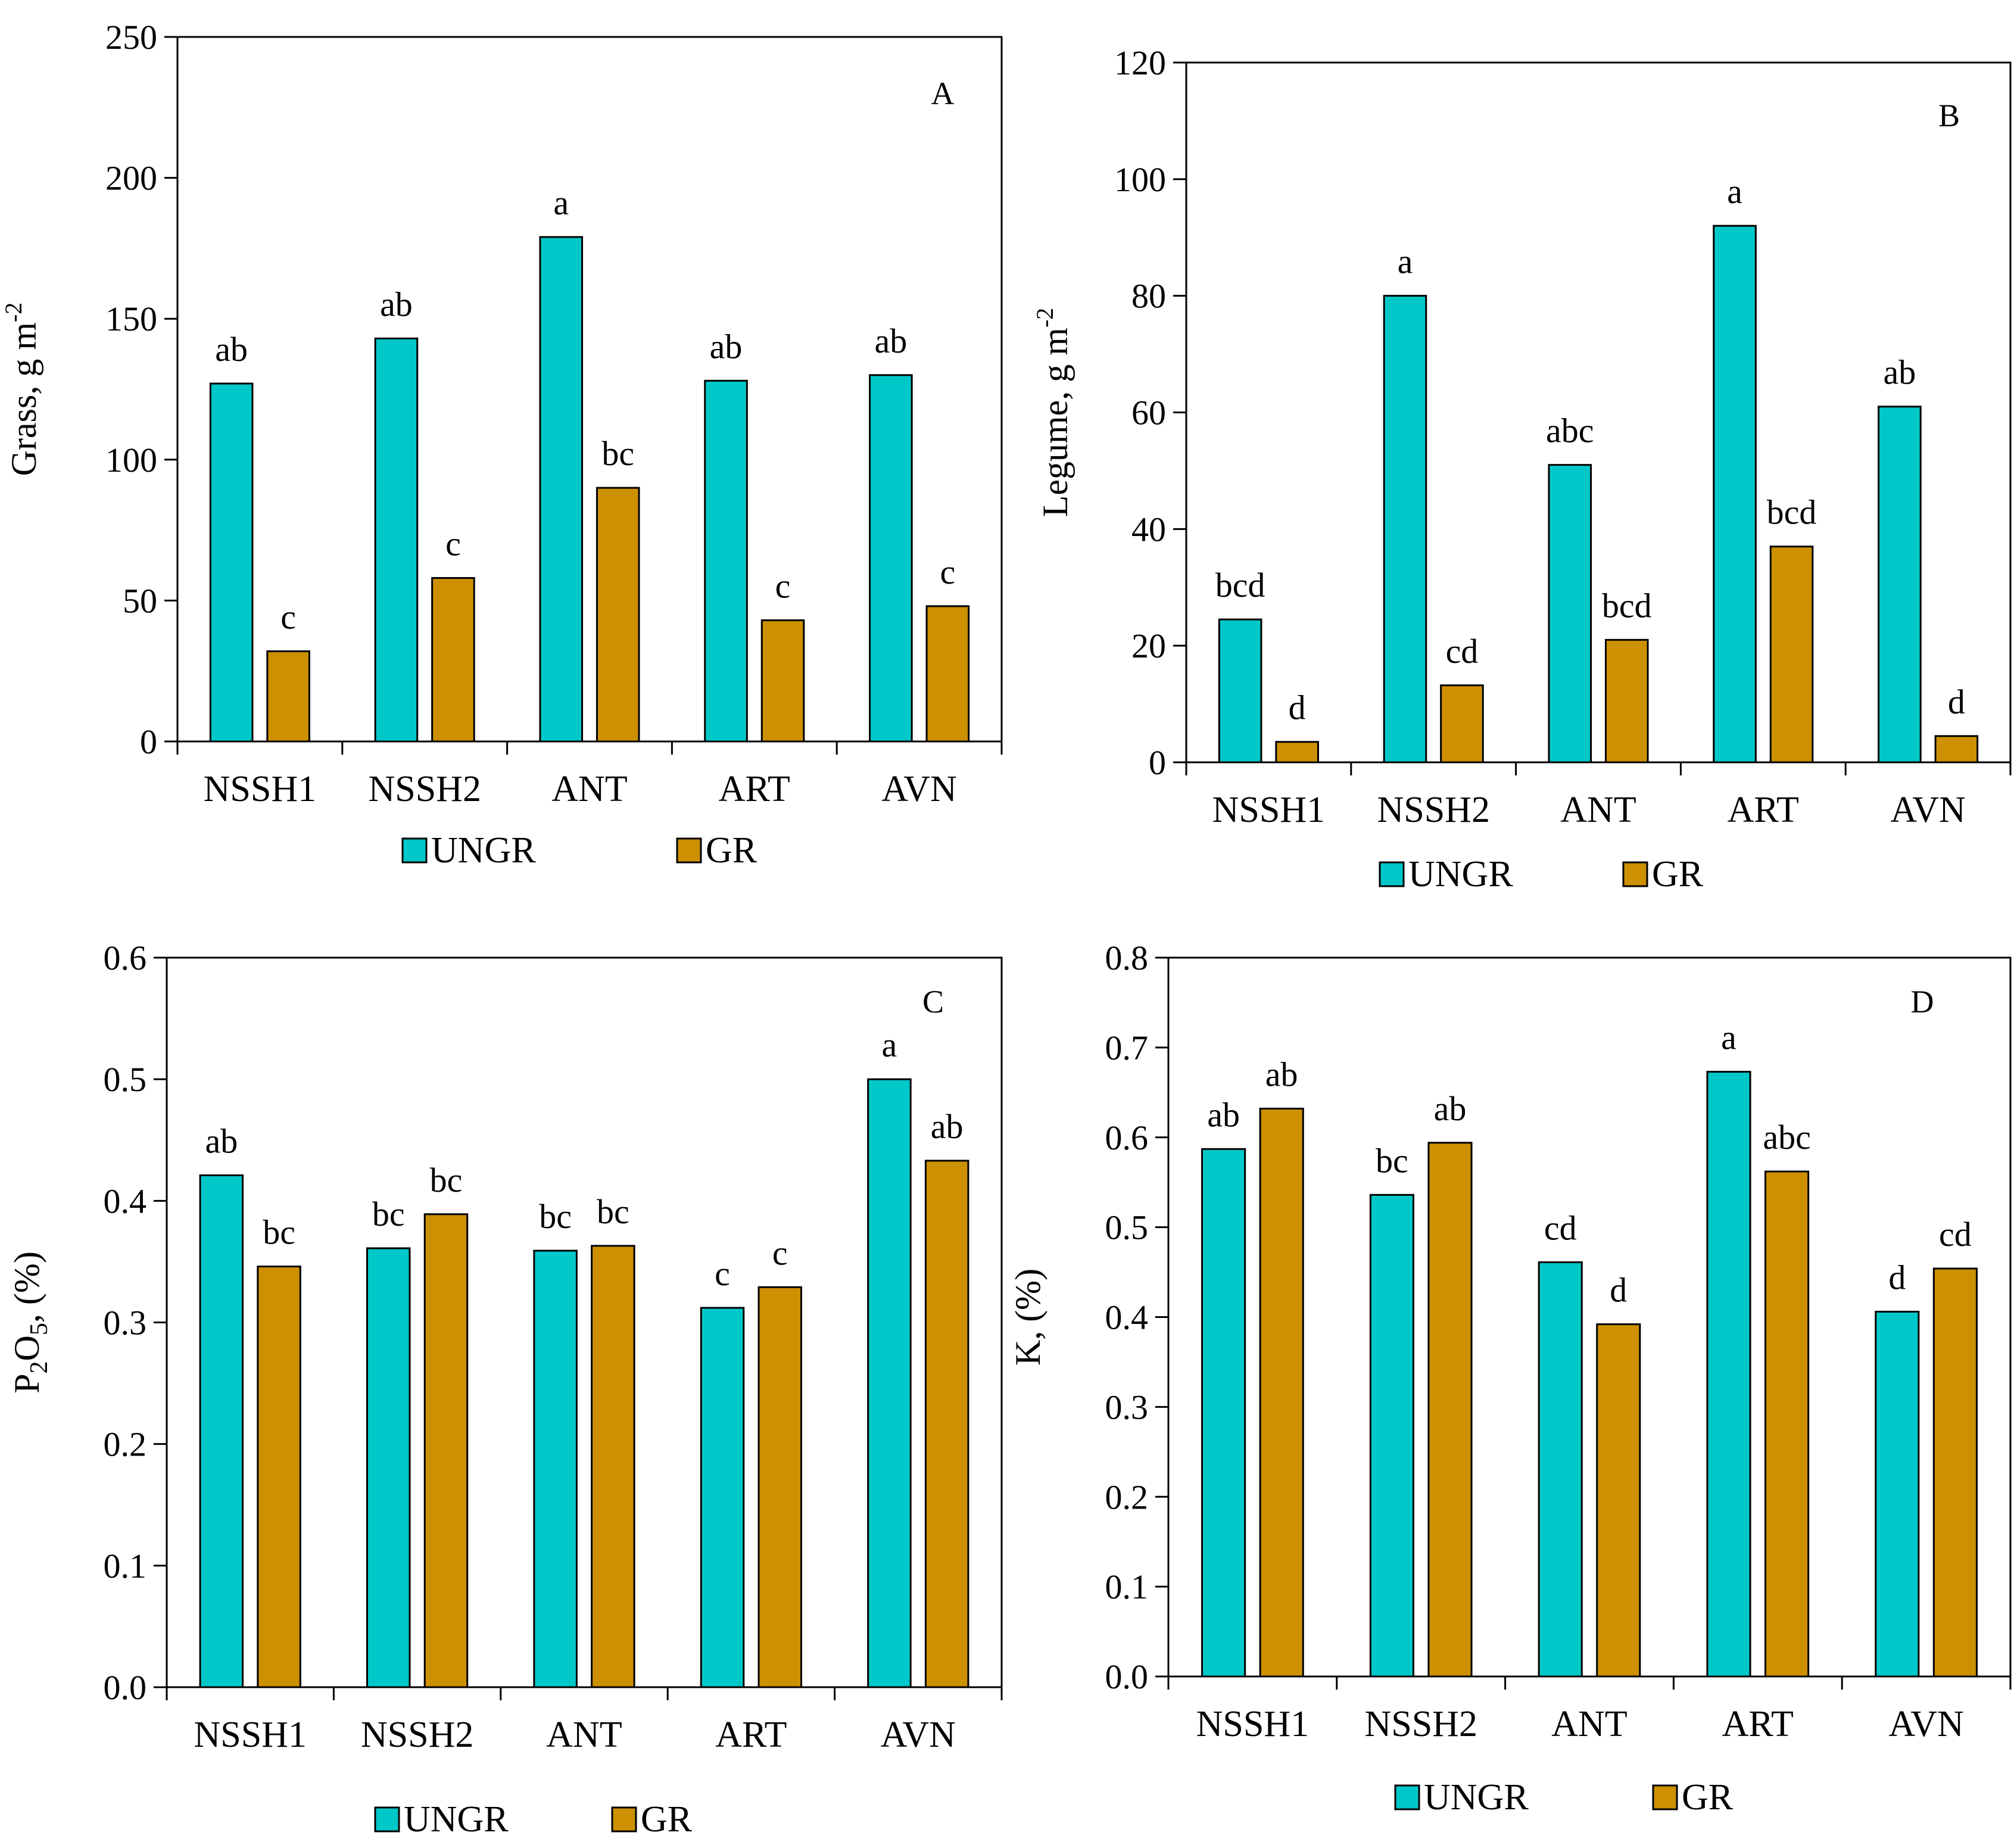  Describe the element at coordinates (1148, 529) in the screenshot. I see `y-tick-label: 40` at that location.